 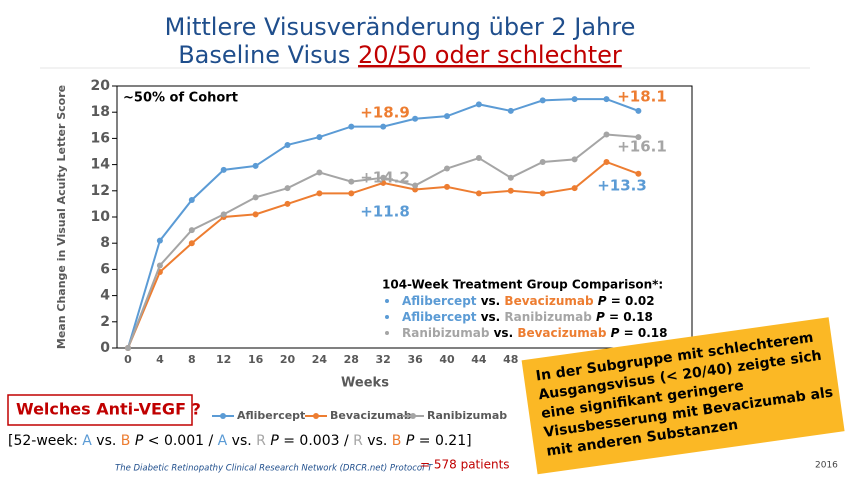 What do you see at coordinates (371, 415) in the screenshot?
I see `legend-label: Bevacizumab` at bounding box center [371, 415].